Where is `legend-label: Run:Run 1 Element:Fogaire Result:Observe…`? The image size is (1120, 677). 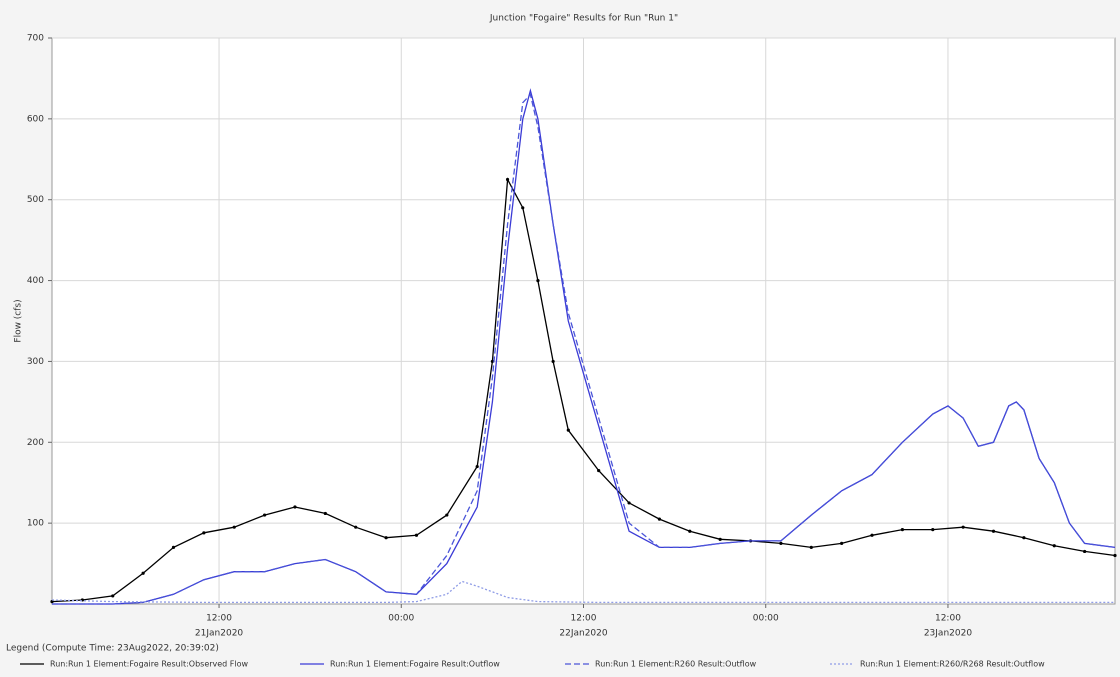
legend-label: Run:Run 1 Element:Fogaire Result:Observe… is located at coordinates (149, 664).